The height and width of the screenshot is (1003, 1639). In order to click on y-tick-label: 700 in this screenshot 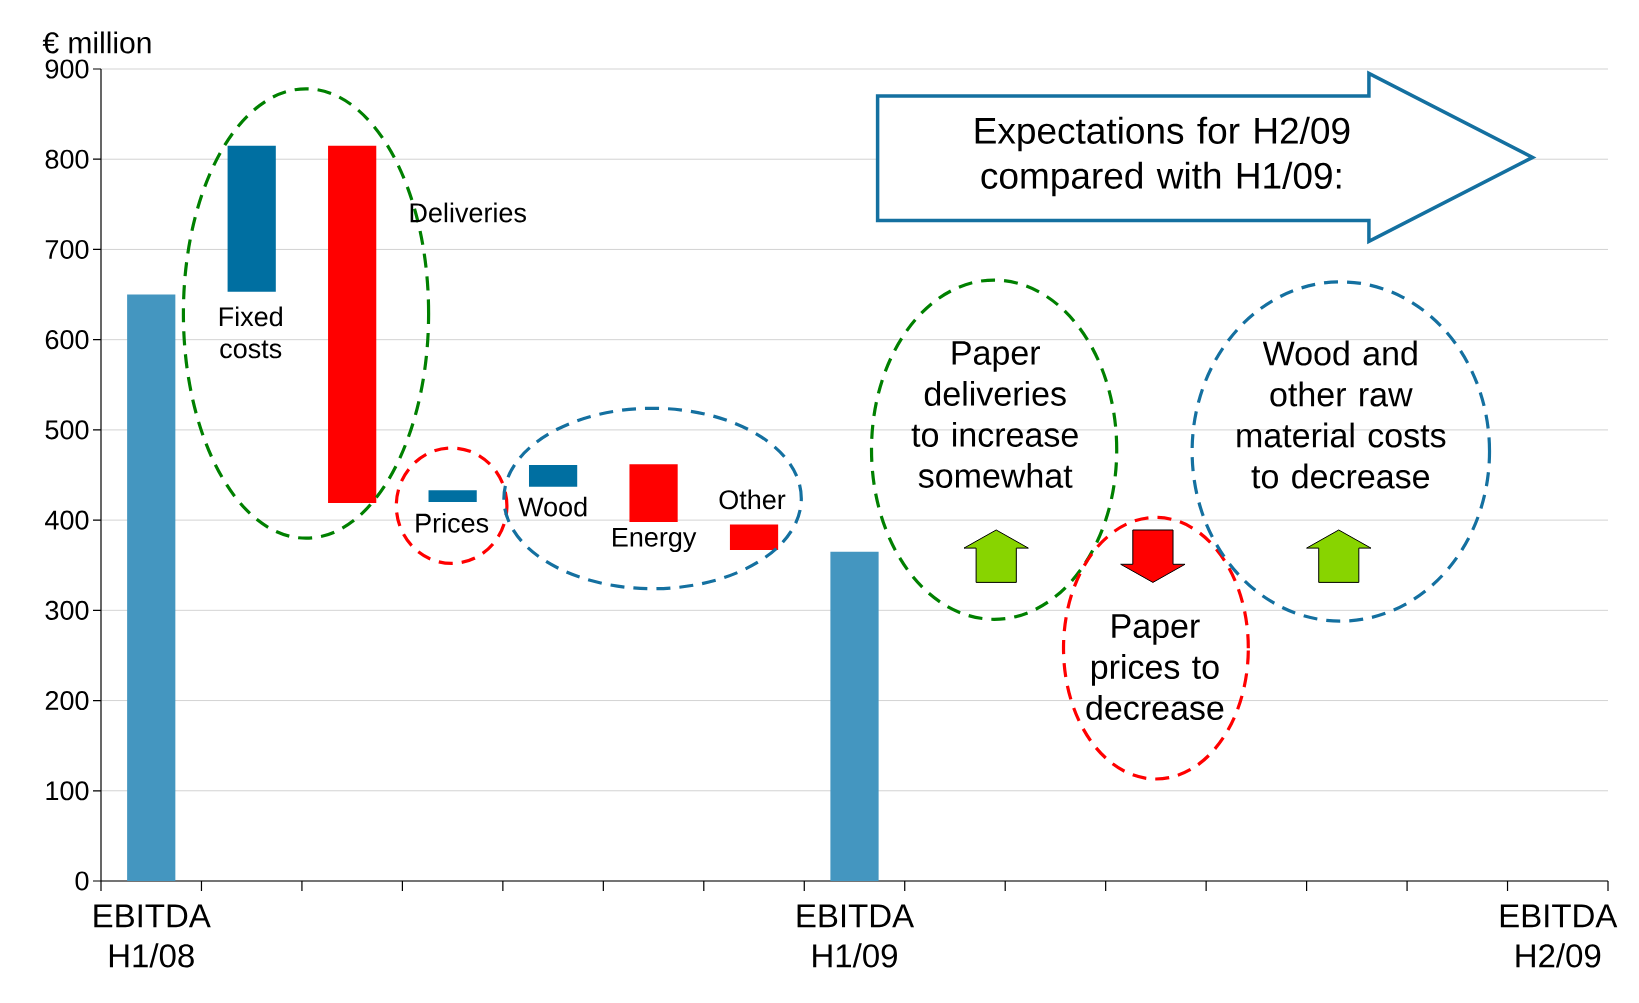, I will do `click(67, 249)`.